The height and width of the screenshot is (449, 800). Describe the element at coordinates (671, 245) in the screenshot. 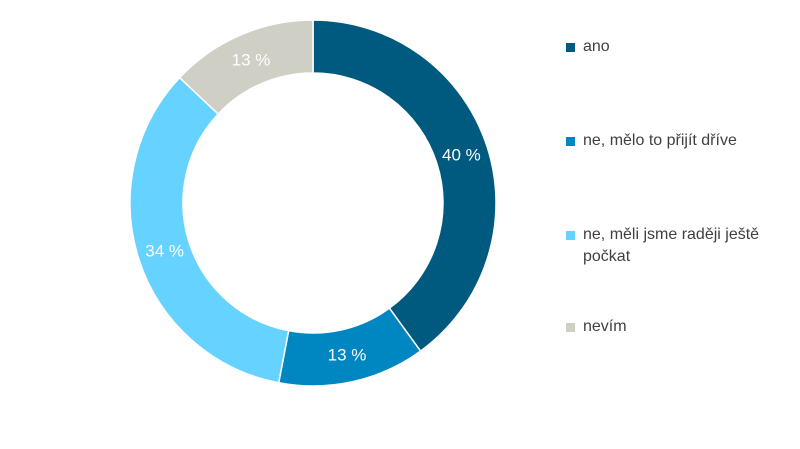

I see `legend-label: ne, měli jsme raději ještě počkat` at that location.